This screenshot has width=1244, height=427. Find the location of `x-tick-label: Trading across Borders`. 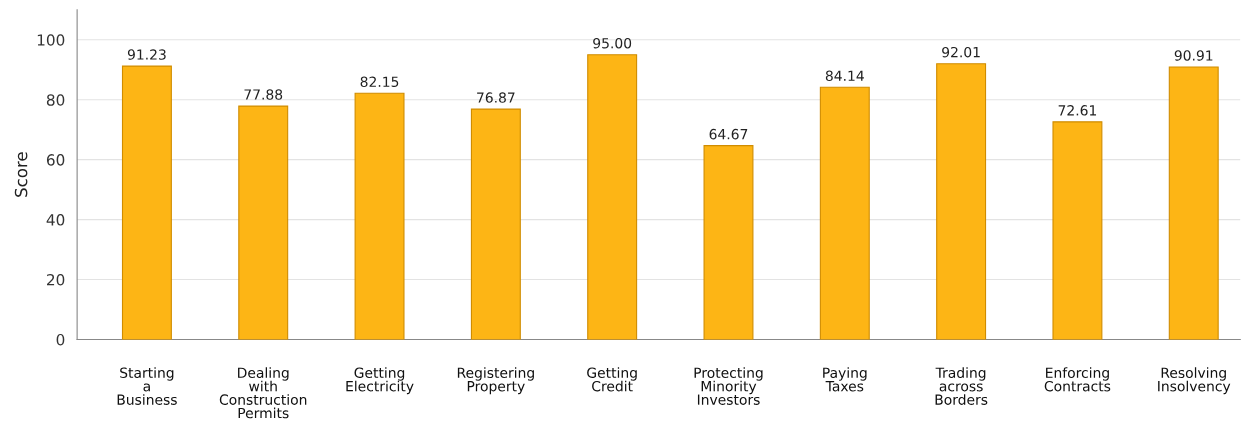

x-tick-label: Trading across Borders is located at coordinates (961, 386).